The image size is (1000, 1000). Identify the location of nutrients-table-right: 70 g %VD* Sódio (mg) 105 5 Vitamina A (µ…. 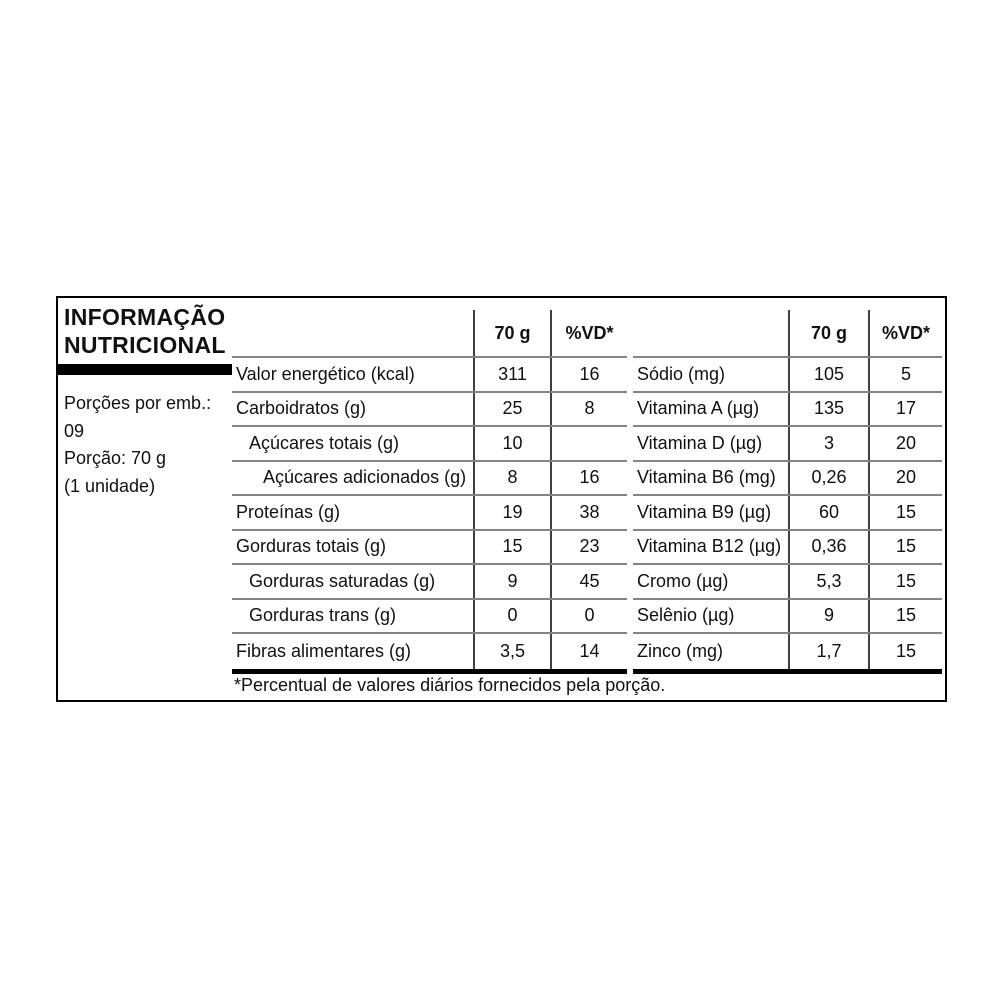
(787, 492).